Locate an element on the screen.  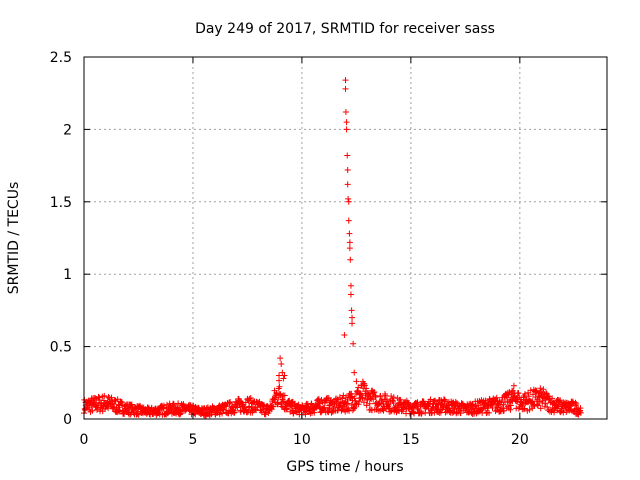
y-tick-label: 0 is located at coordinates (67, 420).